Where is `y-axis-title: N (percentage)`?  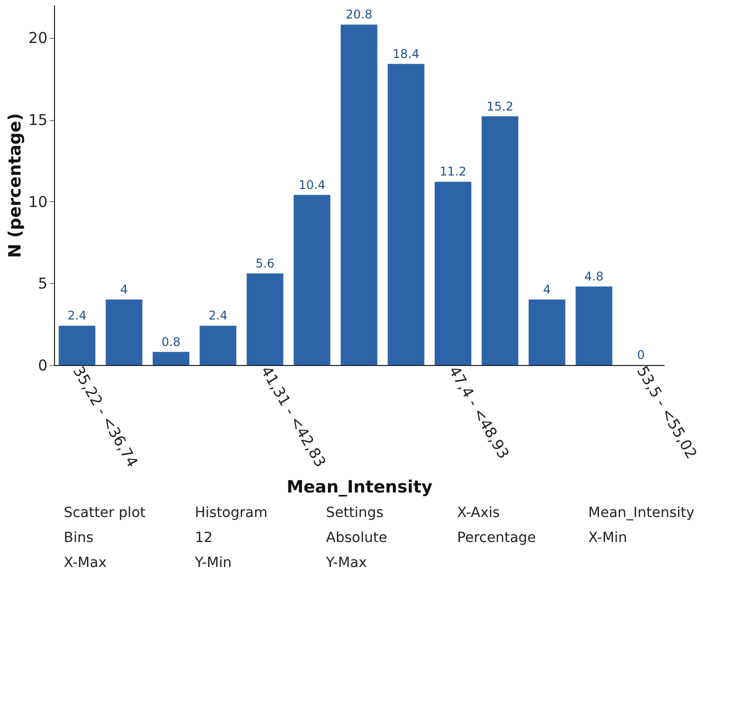
y-axis-title: N (percentage) is located at coordinates (15, 185).